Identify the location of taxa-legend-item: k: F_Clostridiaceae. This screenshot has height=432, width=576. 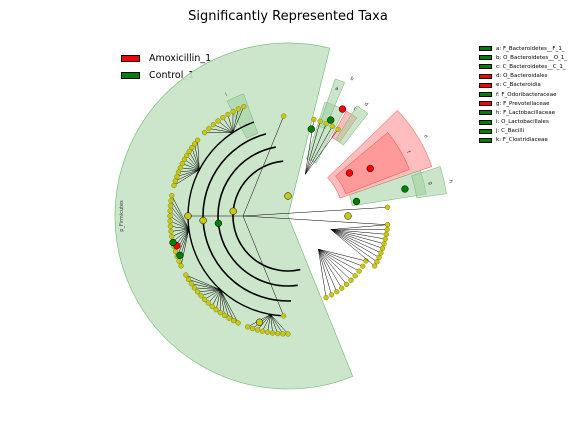
(523, 140).